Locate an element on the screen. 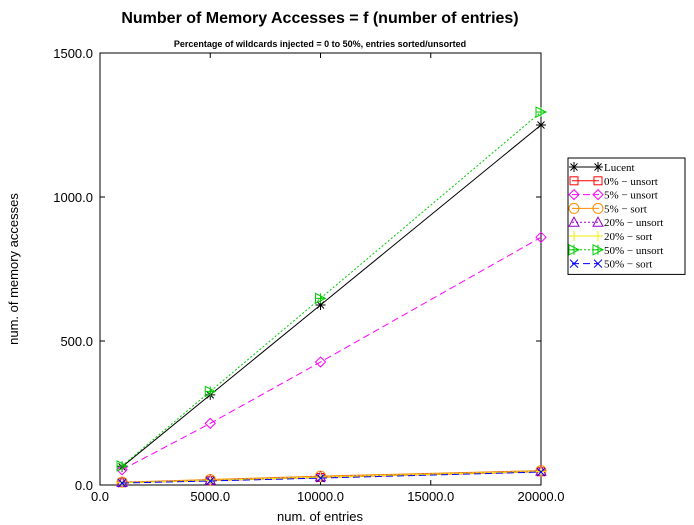  legend-item: 50% − unsort is located at coordinates (615, 250).